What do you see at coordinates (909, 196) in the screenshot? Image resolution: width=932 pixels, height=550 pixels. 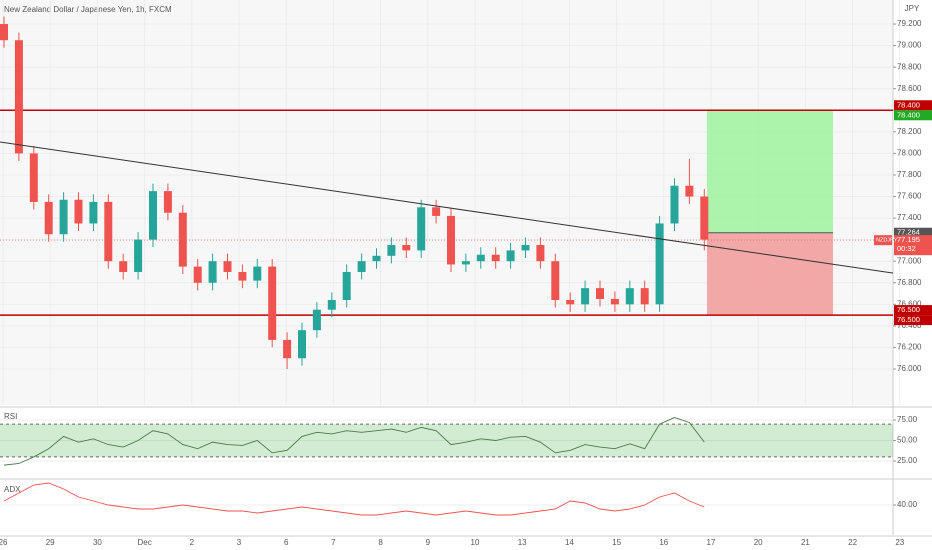 I see `y-tick-label: 77.600` at bounding box center [909, 196].